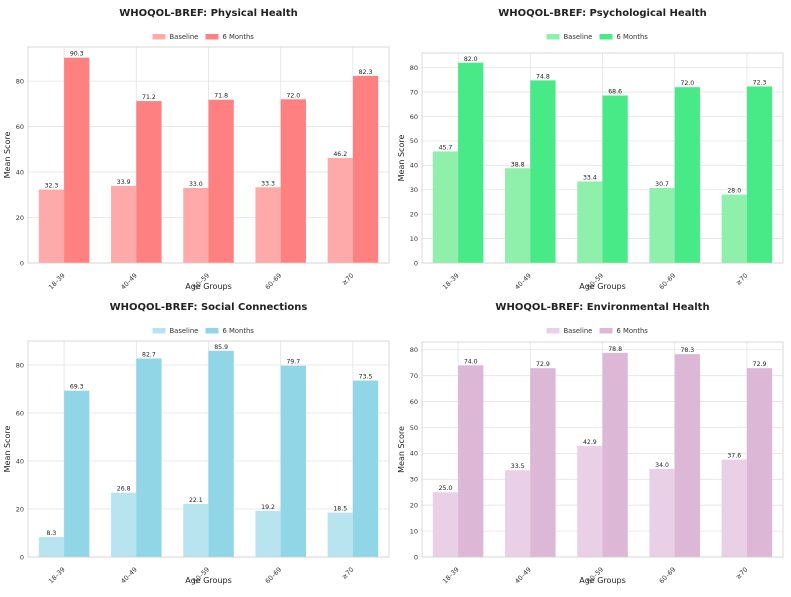  What do you see at coordinates (414, 505) in the screenshot?
I see `y-tick-label: 20` at bounding box center [414, 505].